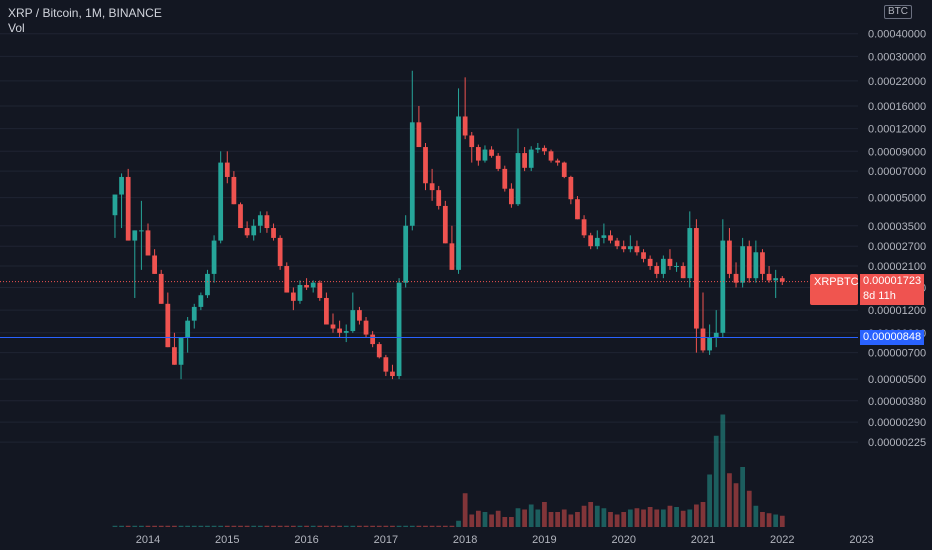 The width and height of the screenshot is (932, 550). I want to click on price-tick-label: 0.00005000, so click(897, 199).